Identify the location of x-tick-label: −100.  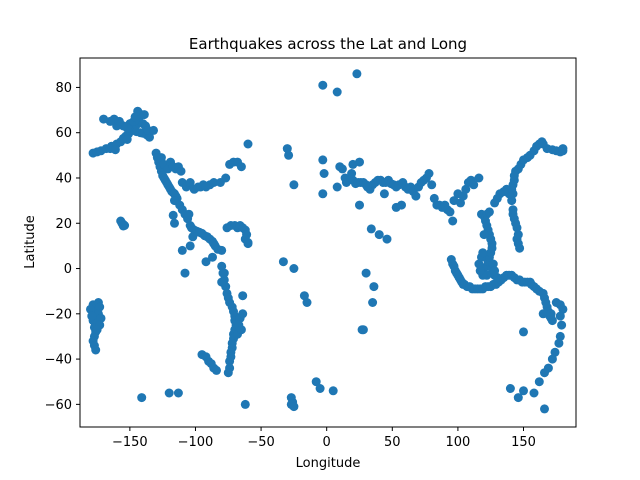
(196, 442).